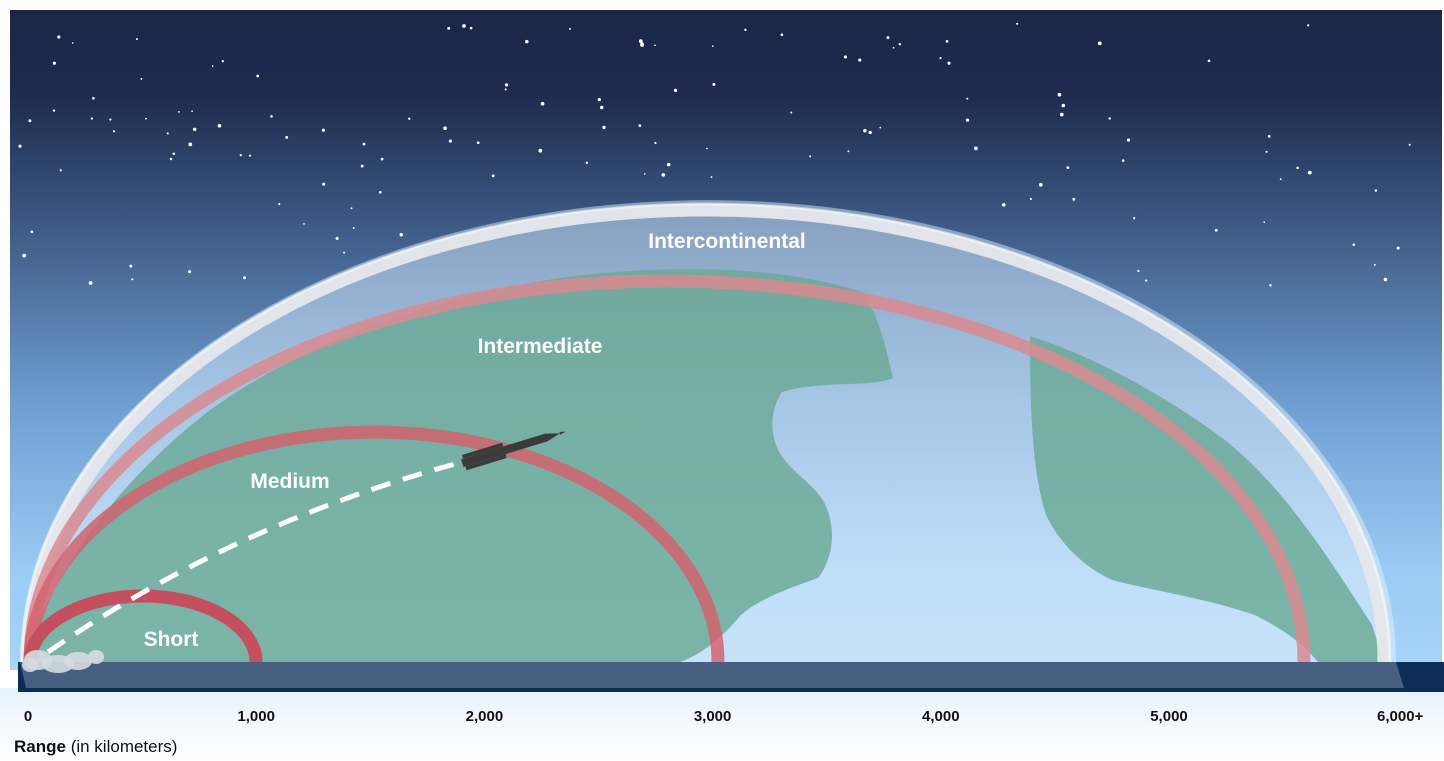 Image resolution: width=1444 pixels, height=761 pixels. I want to click on label-short: Short, so click(171, 639).